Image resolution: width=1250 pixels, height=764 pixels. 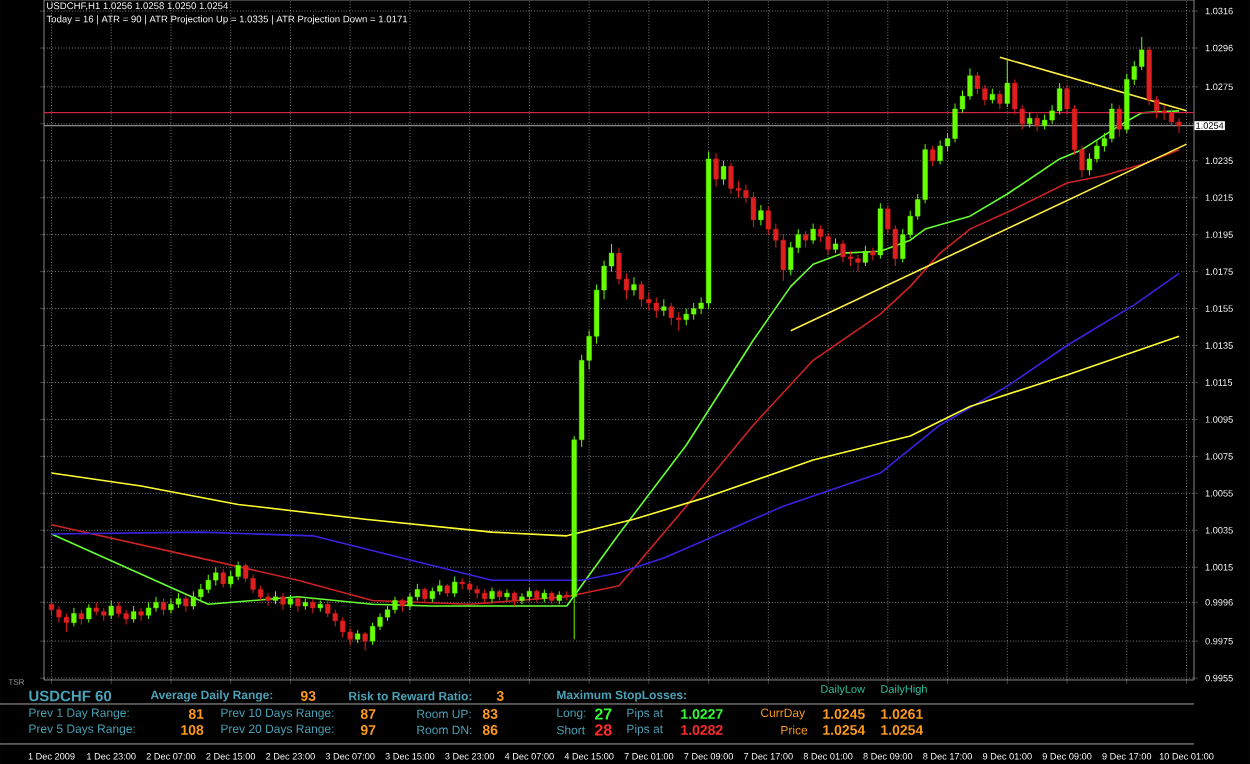 I want to click on text: 27, so click(x=603, y=714).